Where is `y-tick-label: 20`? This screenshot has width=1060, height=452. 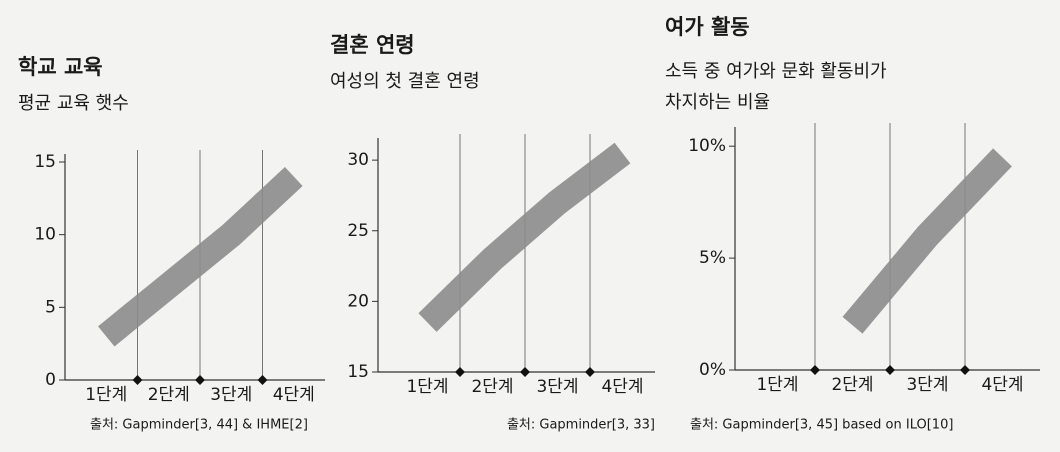 y-tick-label: 20 is located at coordinates (358, 301).